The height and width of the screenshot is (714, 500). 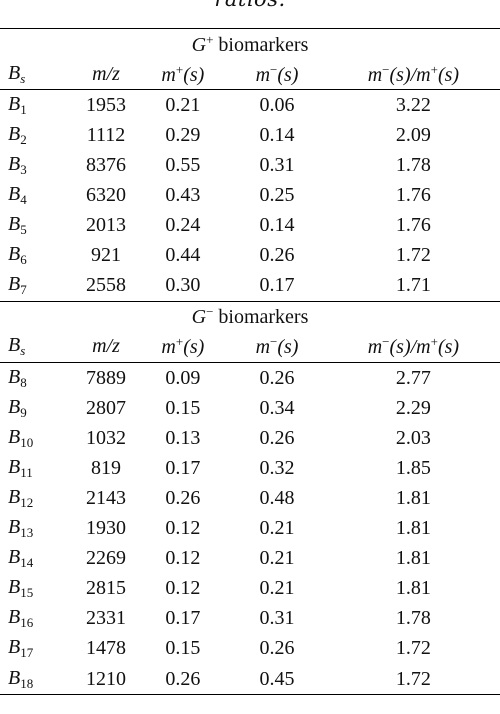 I want to click on cell-mminus: 0.34, so click(x=277, y=407).